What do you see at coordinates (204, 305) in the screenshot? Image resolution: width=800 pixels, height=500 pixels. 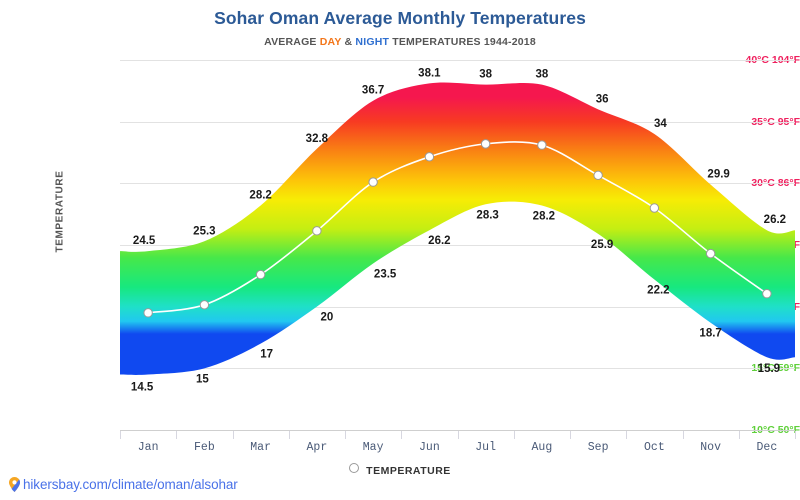 I see `data-point-marker-feb` at bounding box center [204, 305].